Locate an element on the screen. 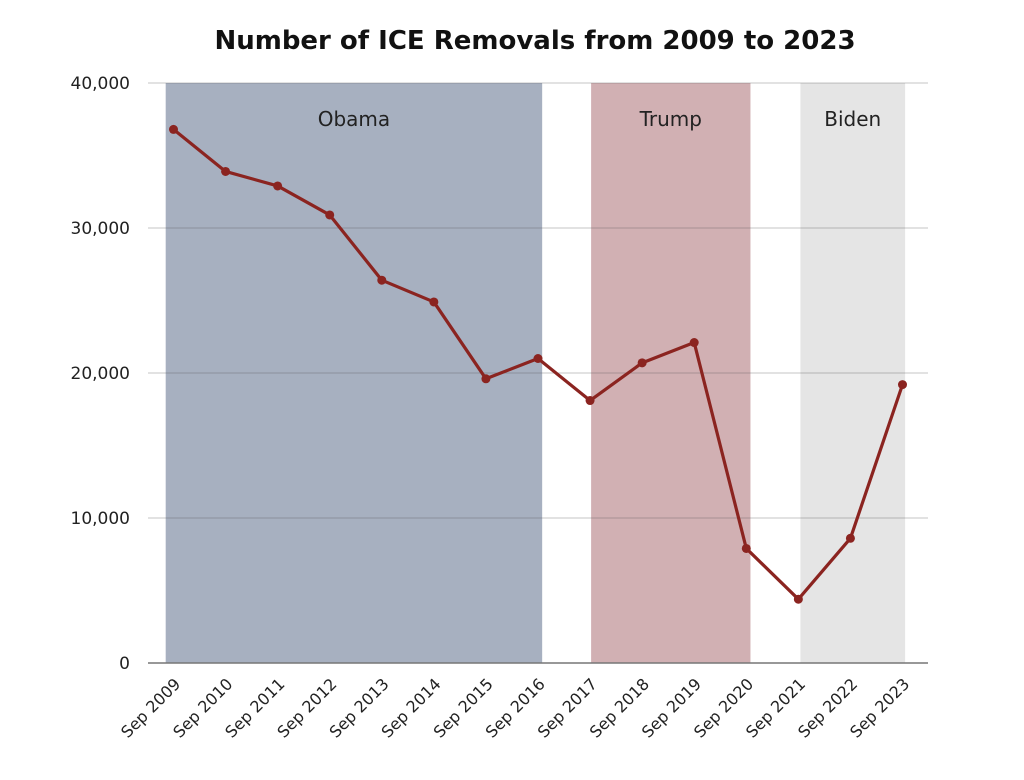 The image size is (1024, 780). chart-title: Number of ICE Removals from 2009 to 2023 is located at coordinates (534, 41).